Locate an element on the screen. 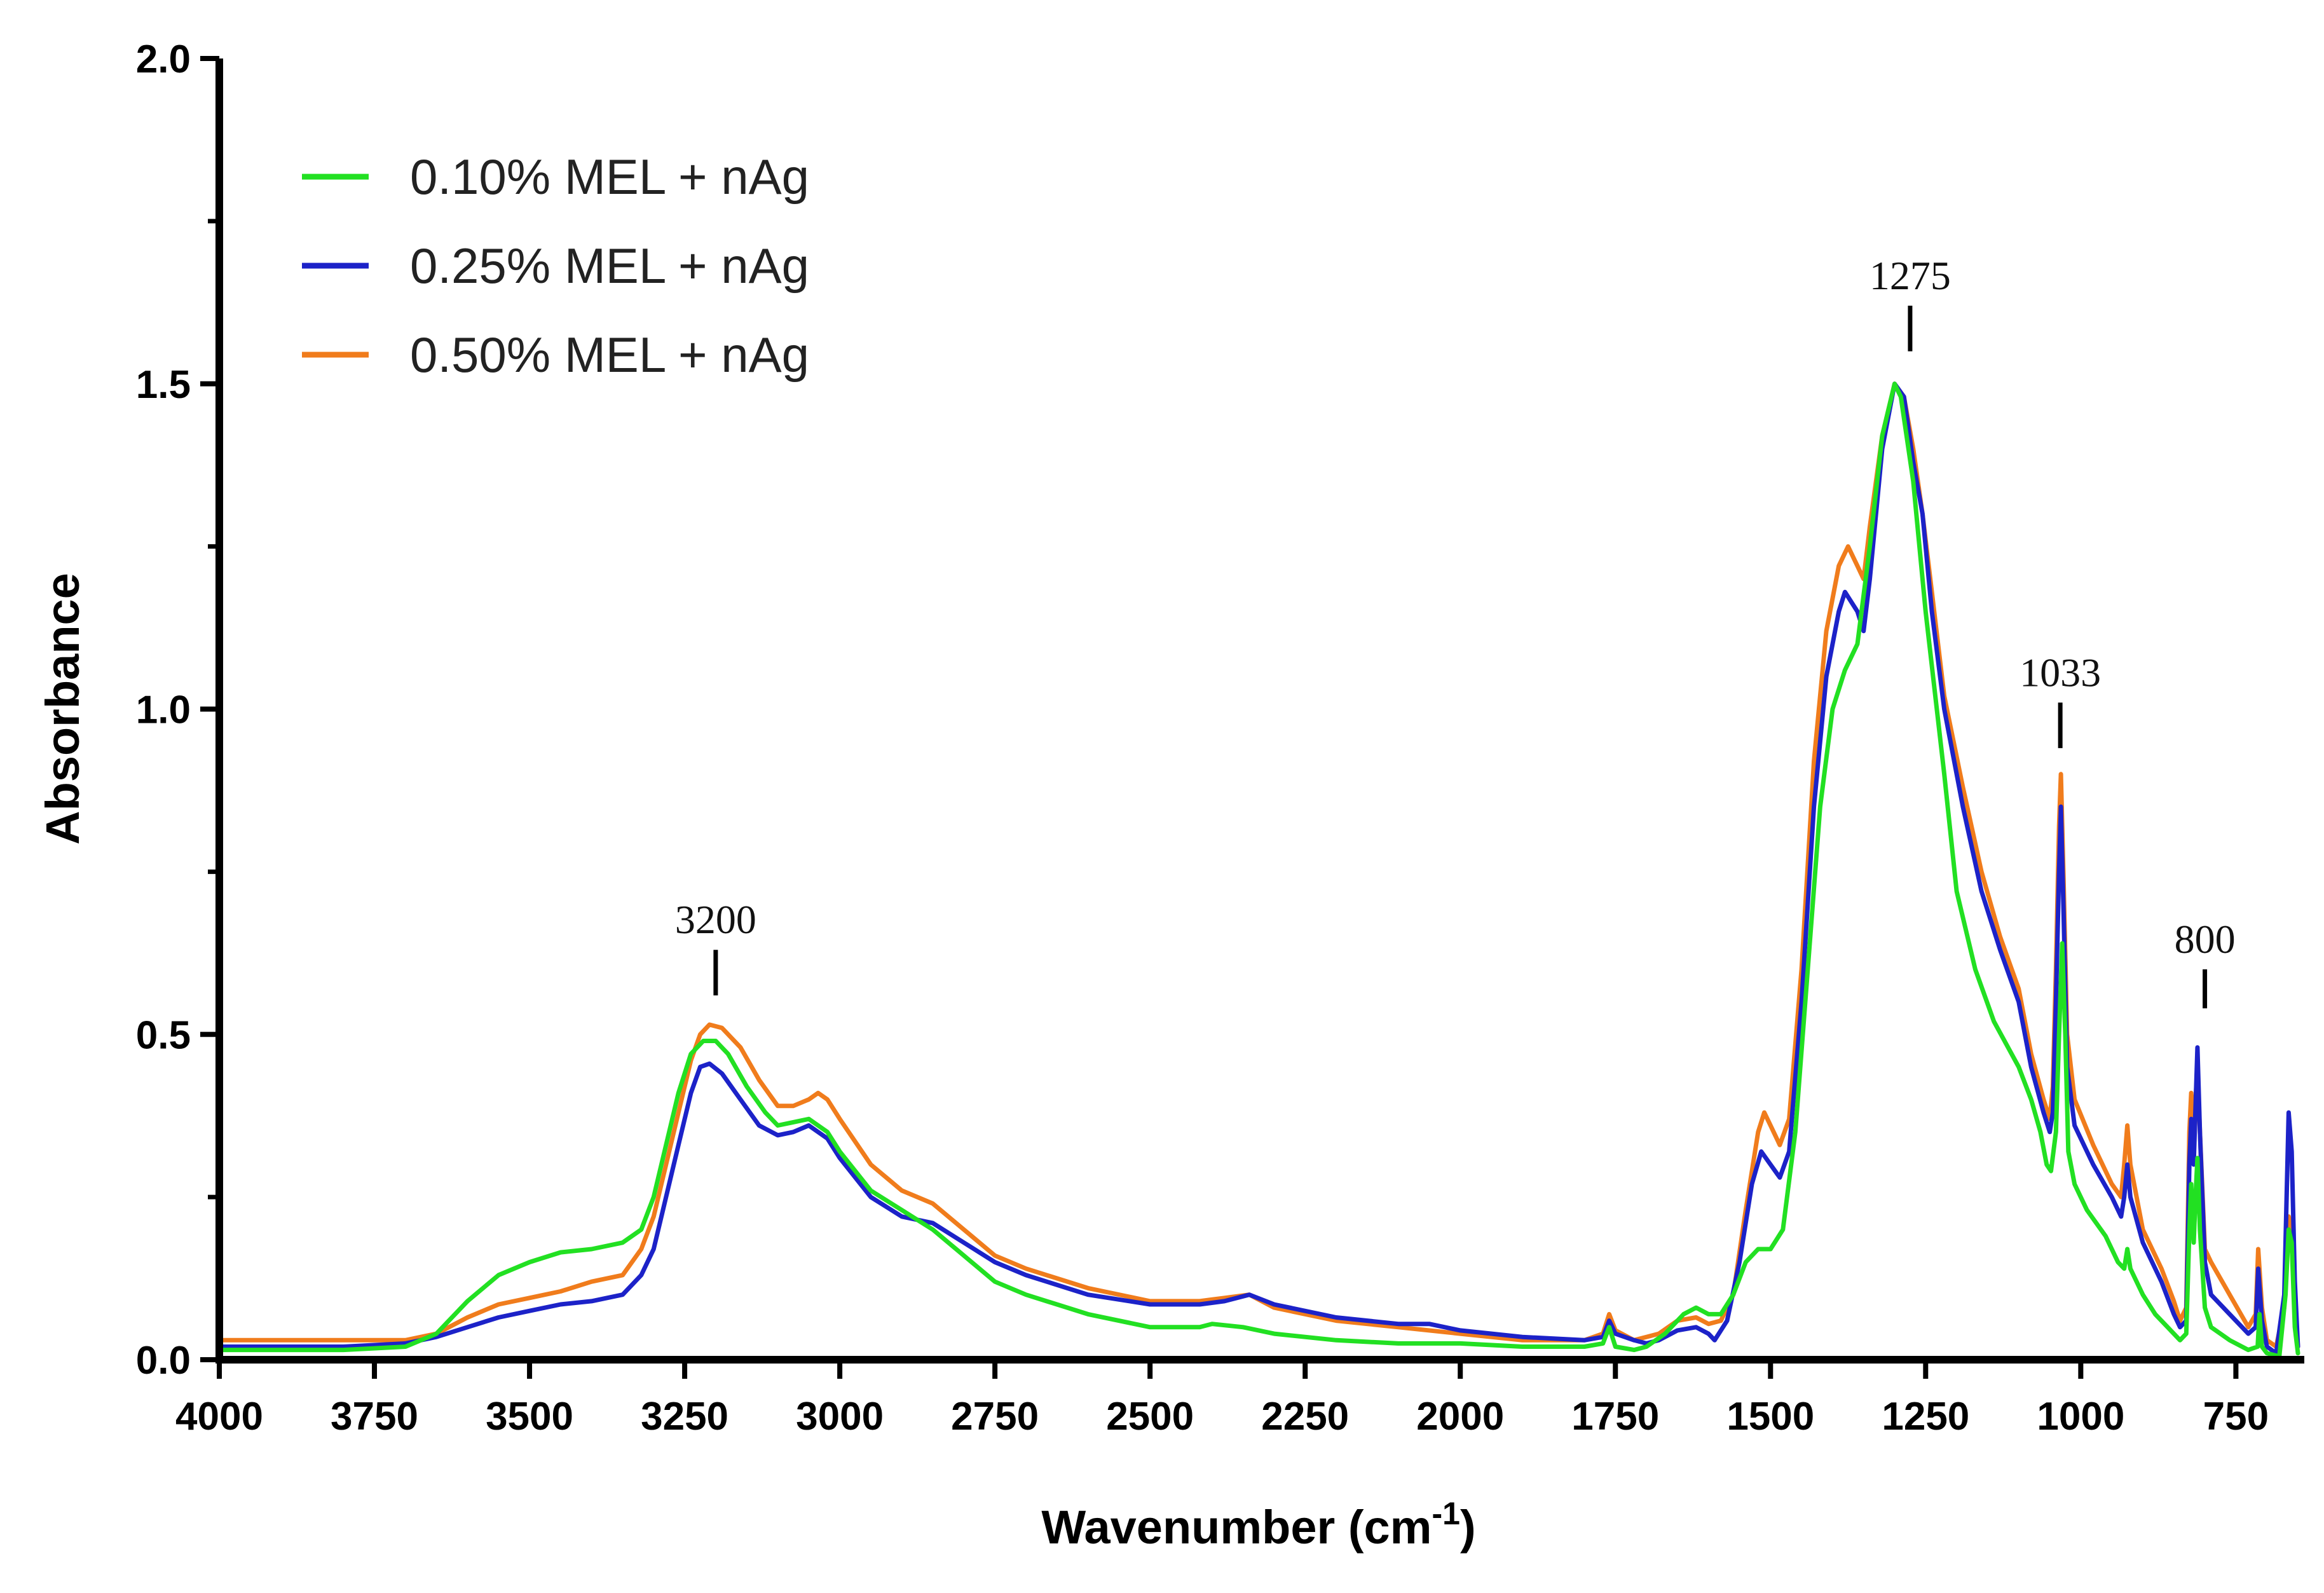 The width and height of the screenshot is (2324, 1593). x-tick-label: 1250 is located at coordinates (1925, 1417).